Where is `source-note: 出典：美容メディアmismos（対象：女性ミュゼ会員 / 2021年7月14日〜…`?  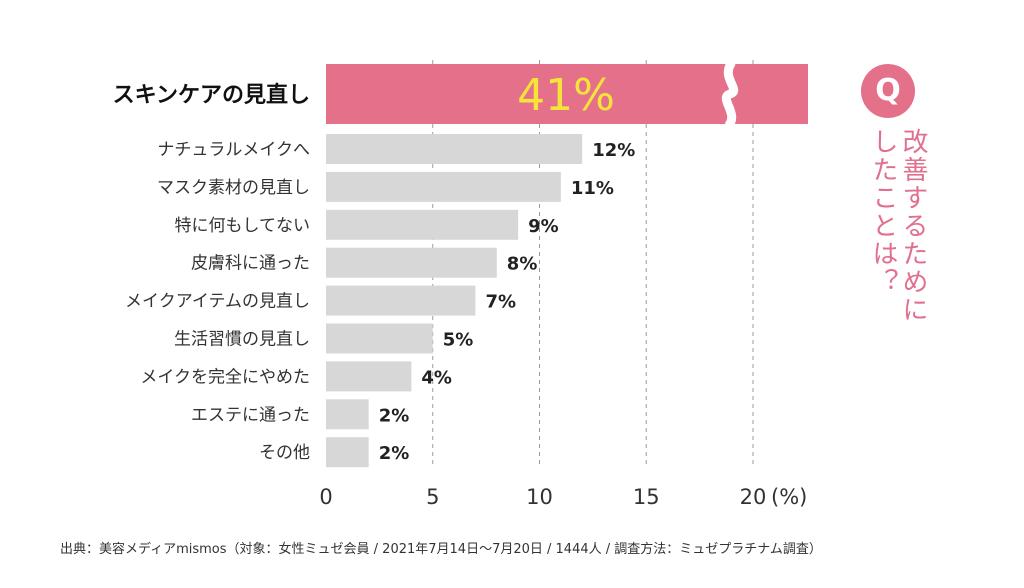 source-note: 出典：美容メディアmismos（対象：女性ミュゼ会員 / 2021年7月14日〜… is located at coordinates (441, 549).